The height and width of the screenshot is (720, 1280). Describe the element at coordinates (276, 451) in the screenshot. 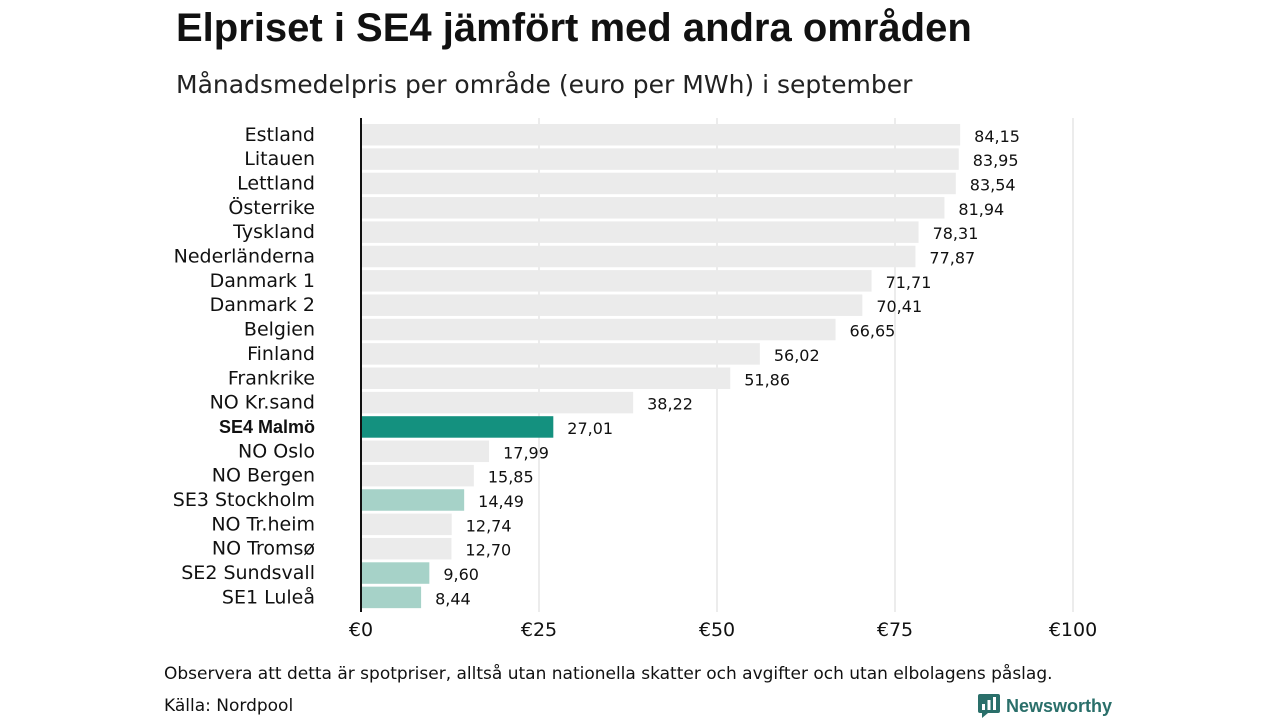

I see `category-label: NO Oslo` at that location.